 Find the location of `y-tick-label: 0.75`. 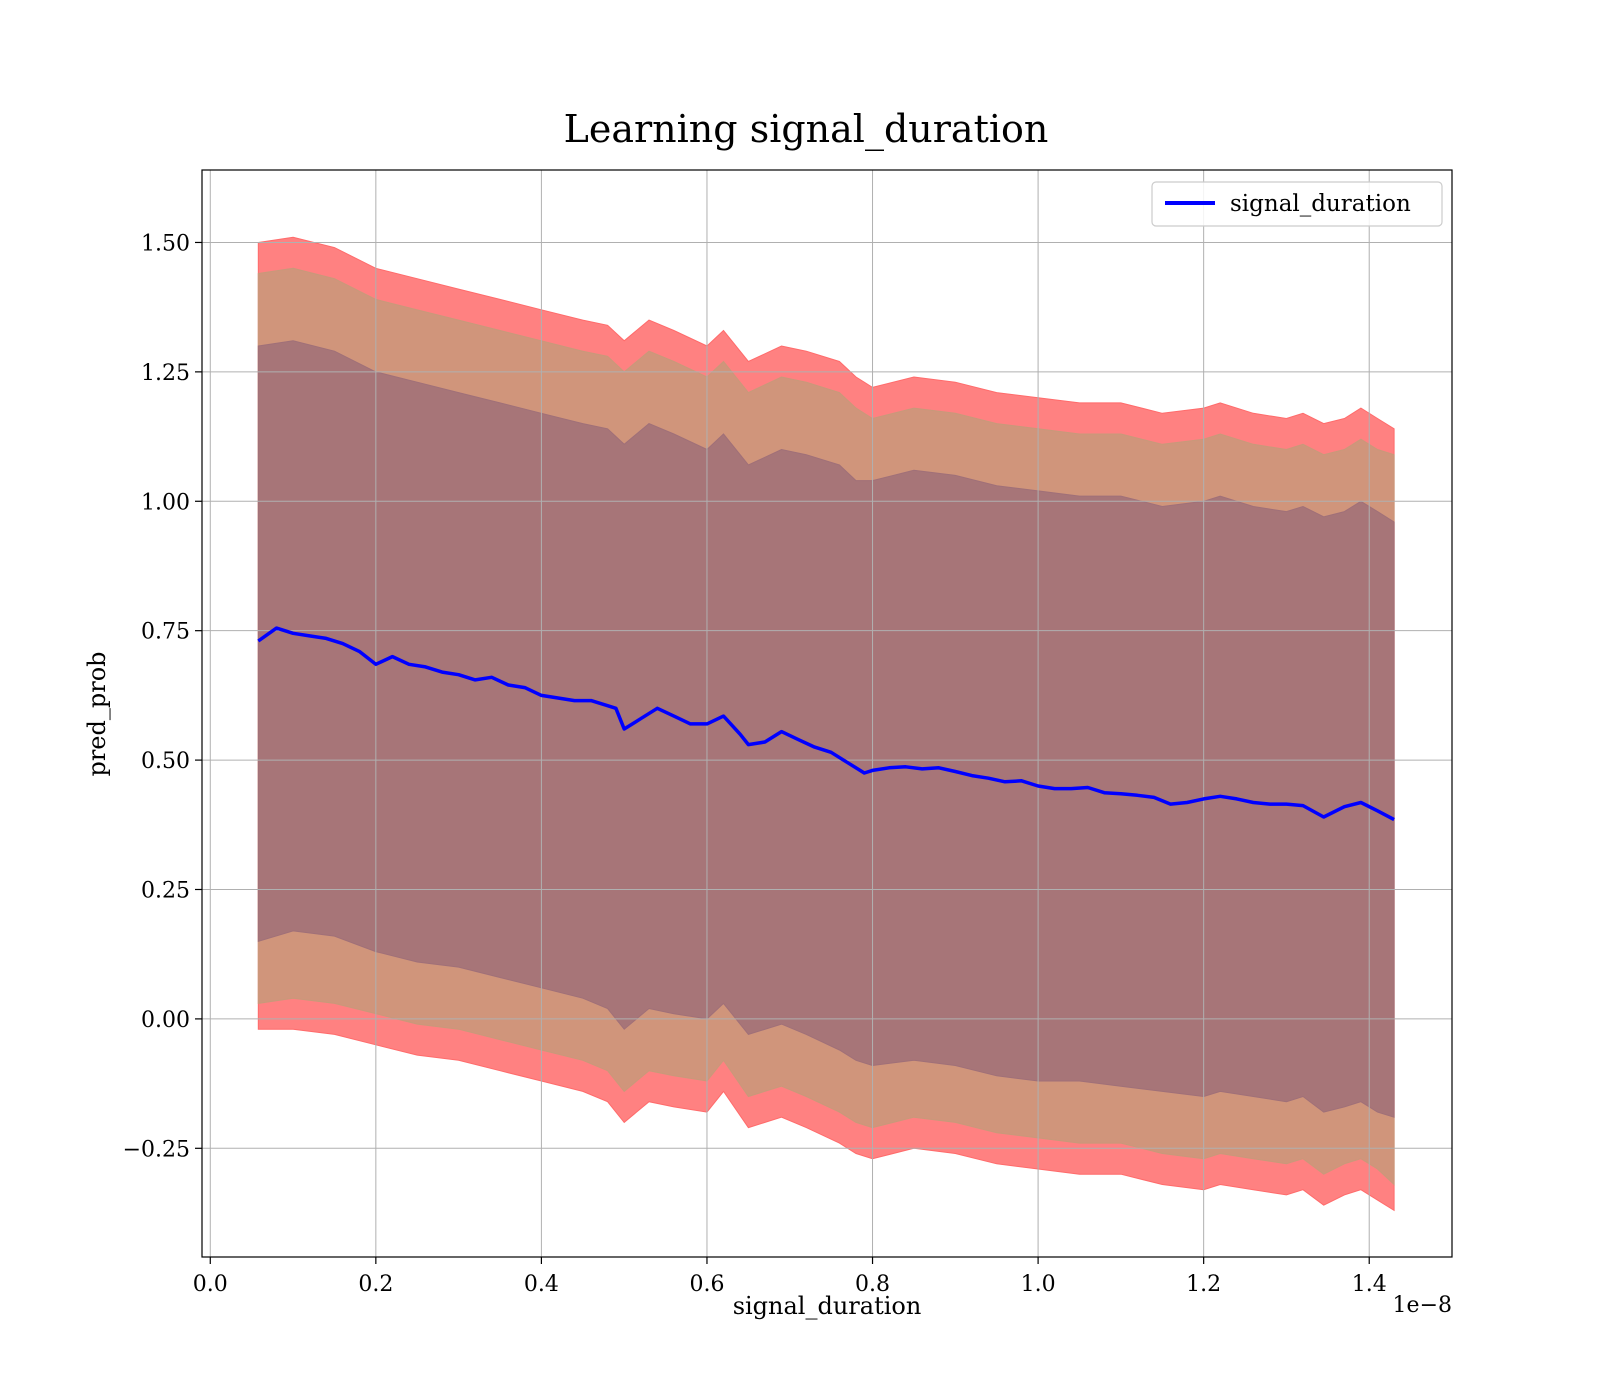

y-tick-label: 0.75 is located at coordinates (165, 632).